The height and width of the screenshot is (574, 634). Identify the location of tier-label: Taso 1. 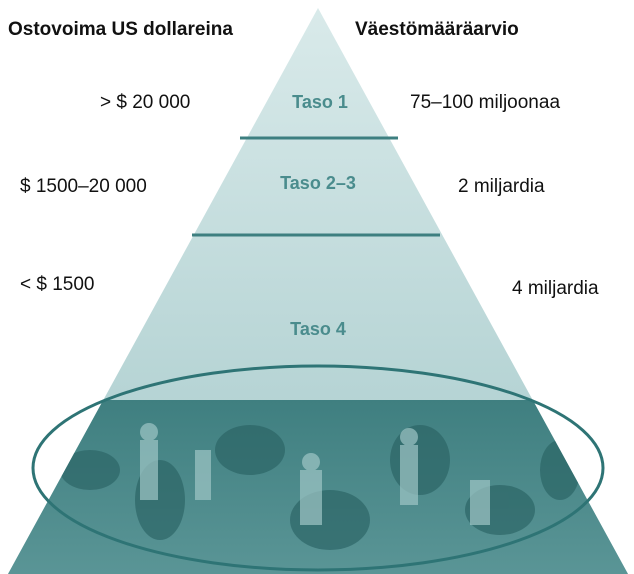
(320, 102).